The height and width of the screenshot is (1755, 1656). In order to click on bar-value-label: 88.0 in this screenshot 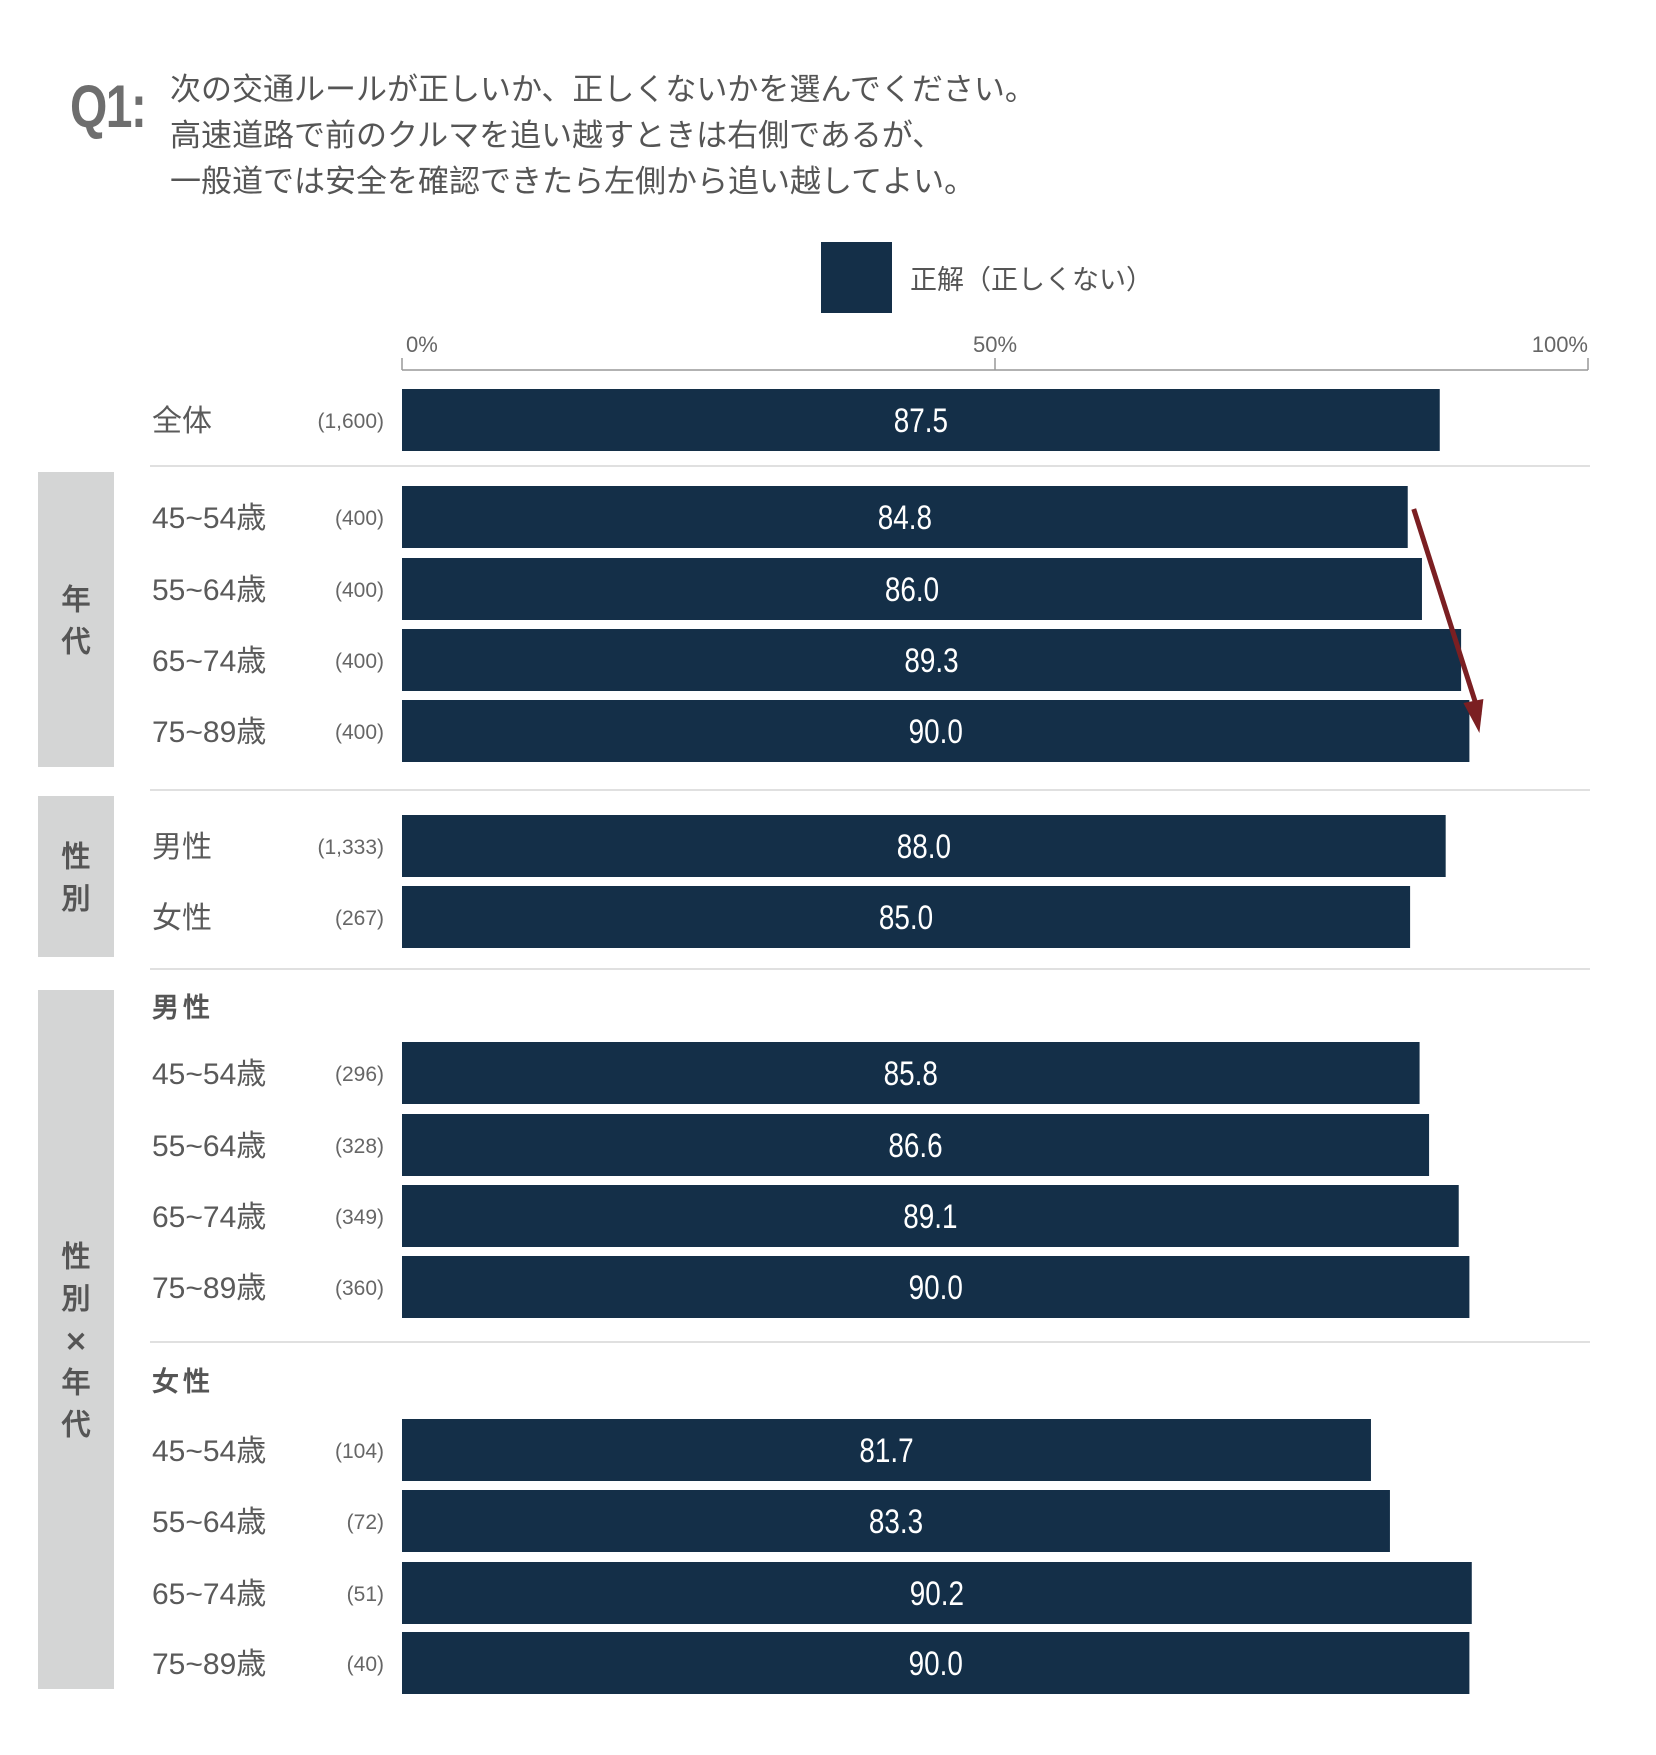, I will do `click(924, 846)`.